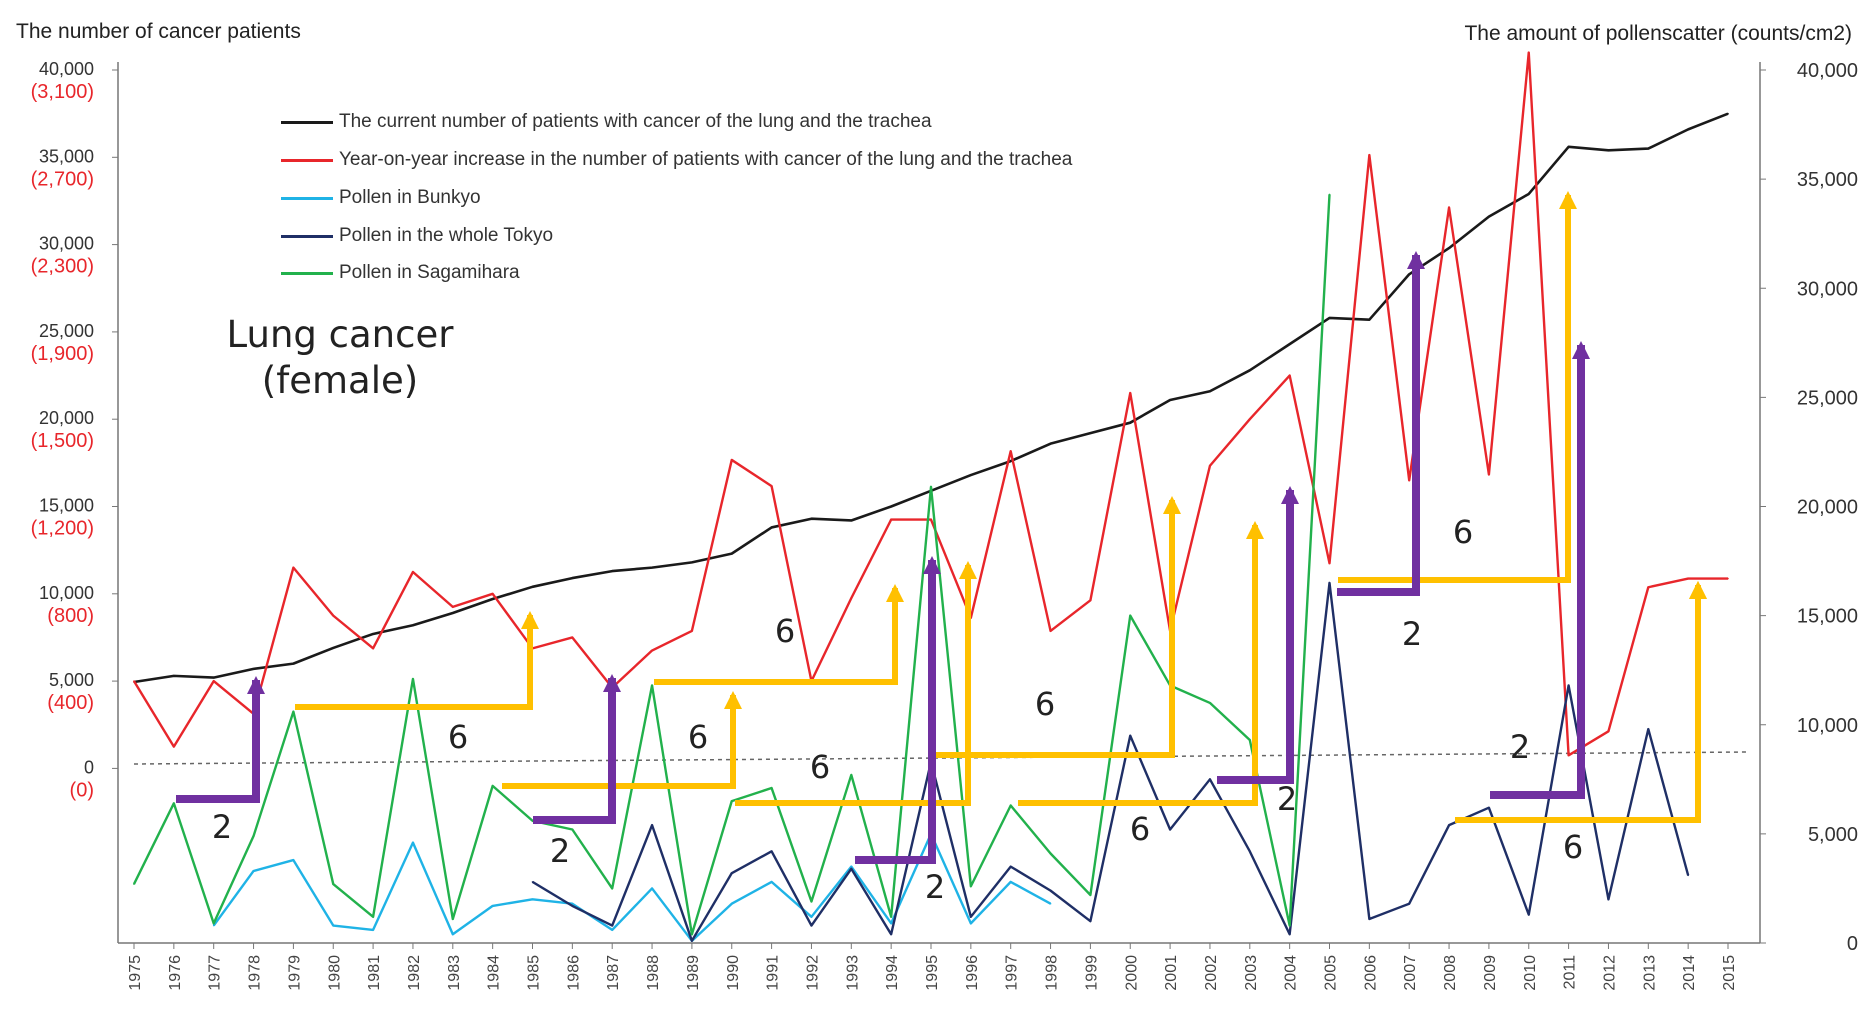 This screenshot has height=1020, width=1870. What do you see at coordinates (215, 973) in the screenshot?
I see `x-tick-label: 1977` at bounding box center [215, 973].